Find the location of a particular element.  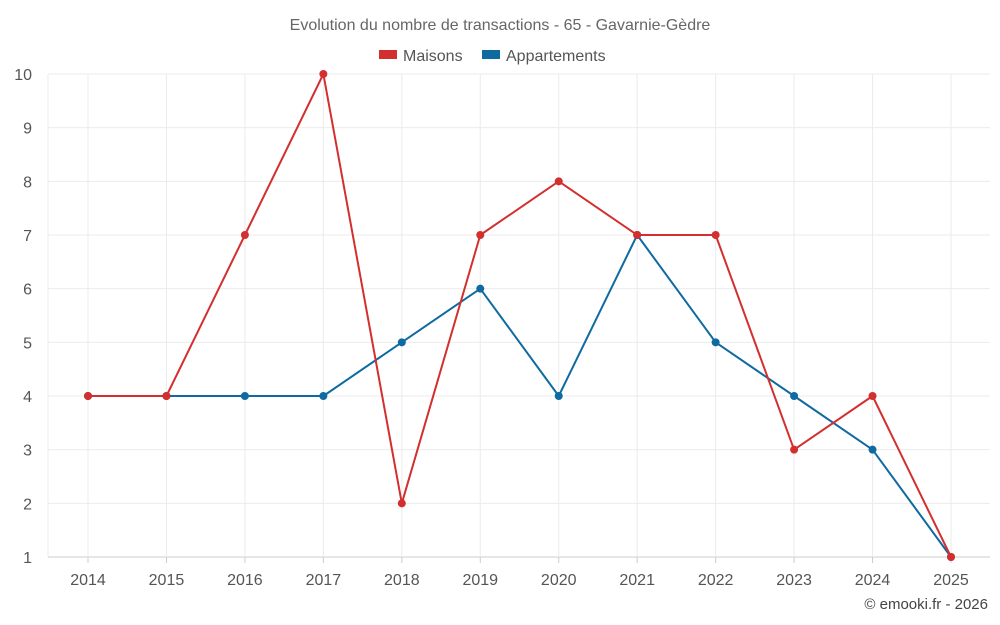

y-tick-label: 10 is located at coordinates (23, 75).